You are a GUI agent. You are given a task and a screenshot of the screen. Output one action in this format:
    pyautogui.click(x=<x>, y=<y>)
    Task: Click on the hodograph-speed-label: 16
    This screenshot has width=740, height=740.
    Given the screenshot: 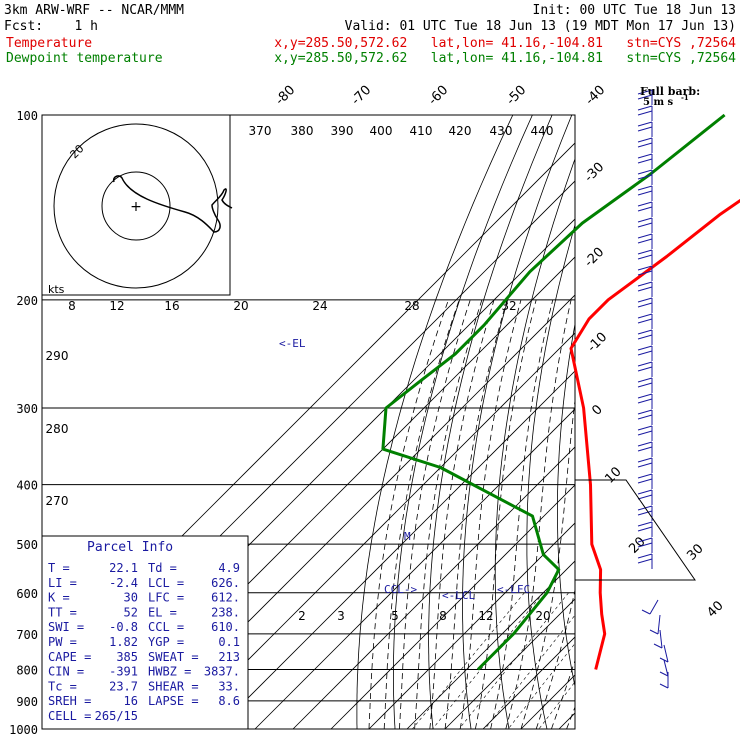 What is the action you would take?
    pyautogui.click(x=171, y=306)
    